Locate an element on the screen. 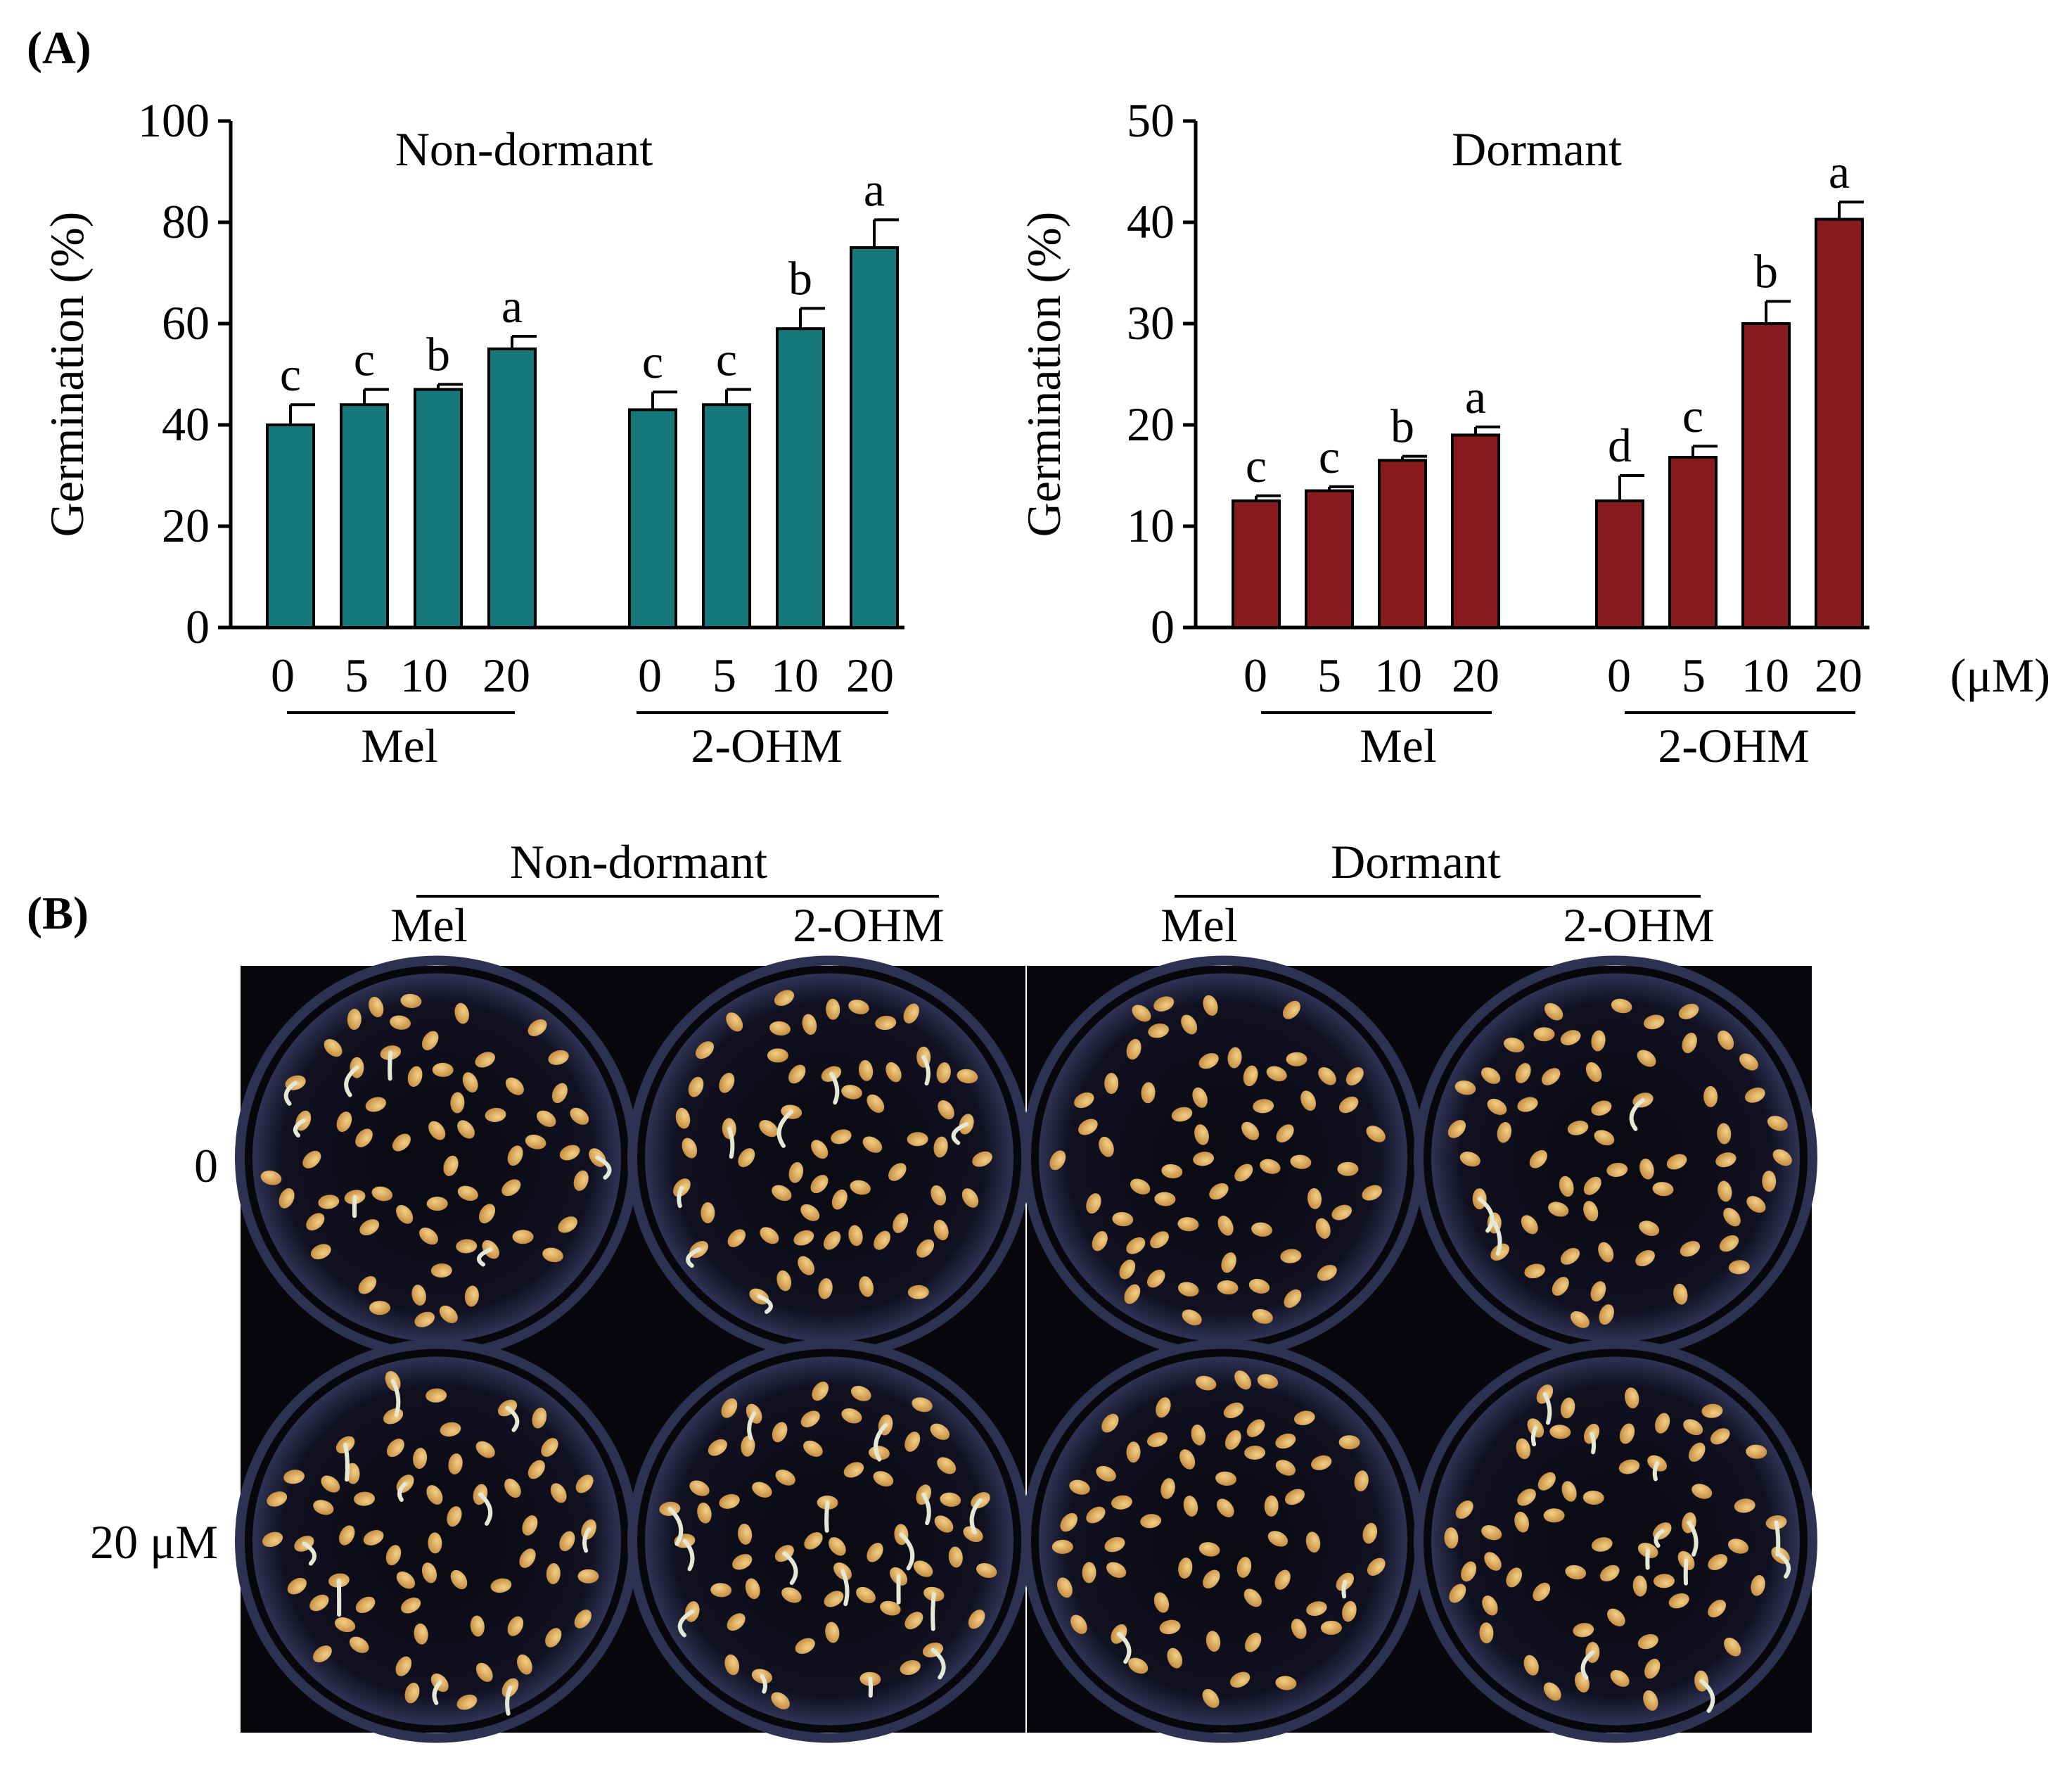  significance-letter: b is located at coordinates (1402, 426).